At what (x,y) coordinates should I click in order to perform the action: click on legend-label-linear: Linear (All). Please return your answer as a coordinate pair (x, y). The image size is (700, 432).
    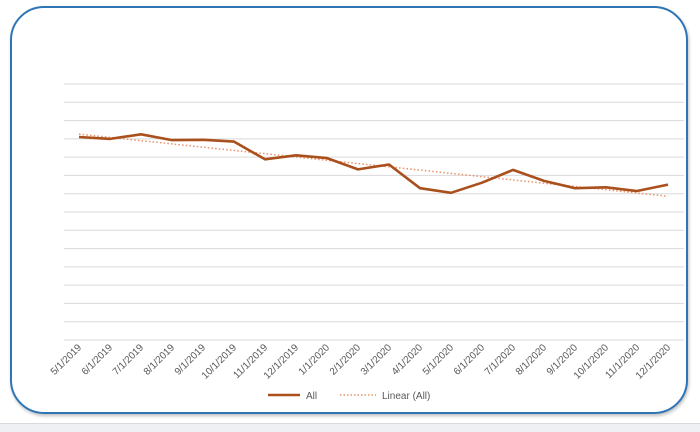
    Looking at the image, I should click on (406, 396).